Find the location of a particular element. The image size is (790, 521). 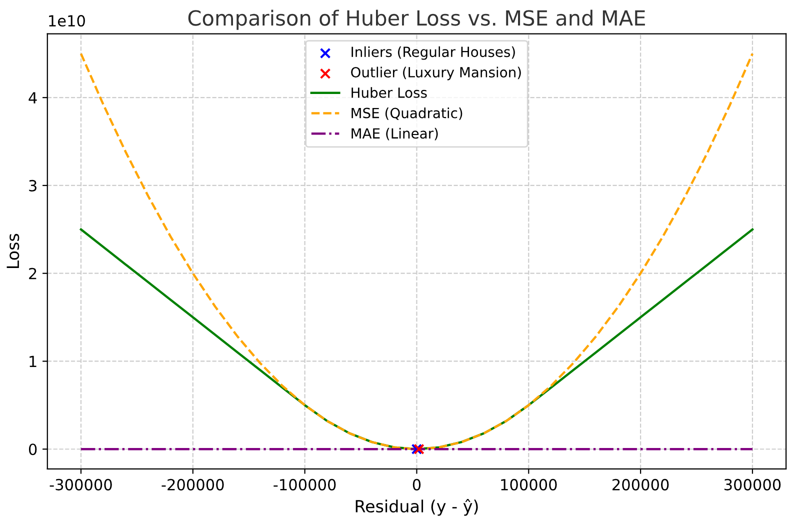

legend-label: Huber Loss is located at coordinates (389, 92).